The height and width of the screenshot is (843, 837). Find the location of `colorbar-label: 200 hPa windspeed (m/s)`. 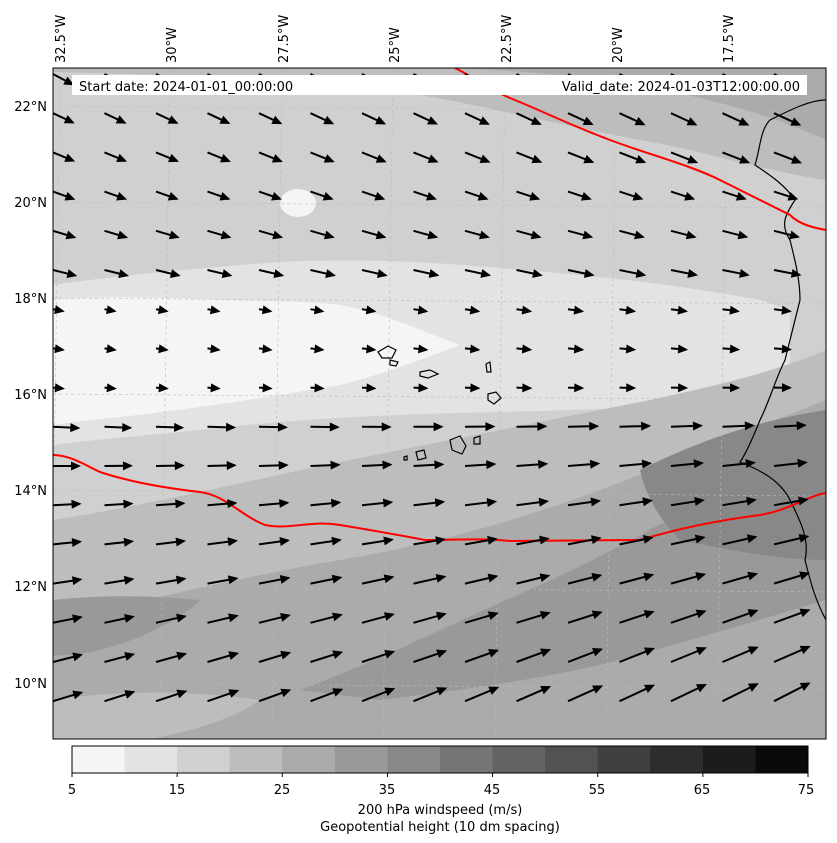

colorbar-label: 200 hPa windspeed (m/s) is located at coordinates (440, 810).